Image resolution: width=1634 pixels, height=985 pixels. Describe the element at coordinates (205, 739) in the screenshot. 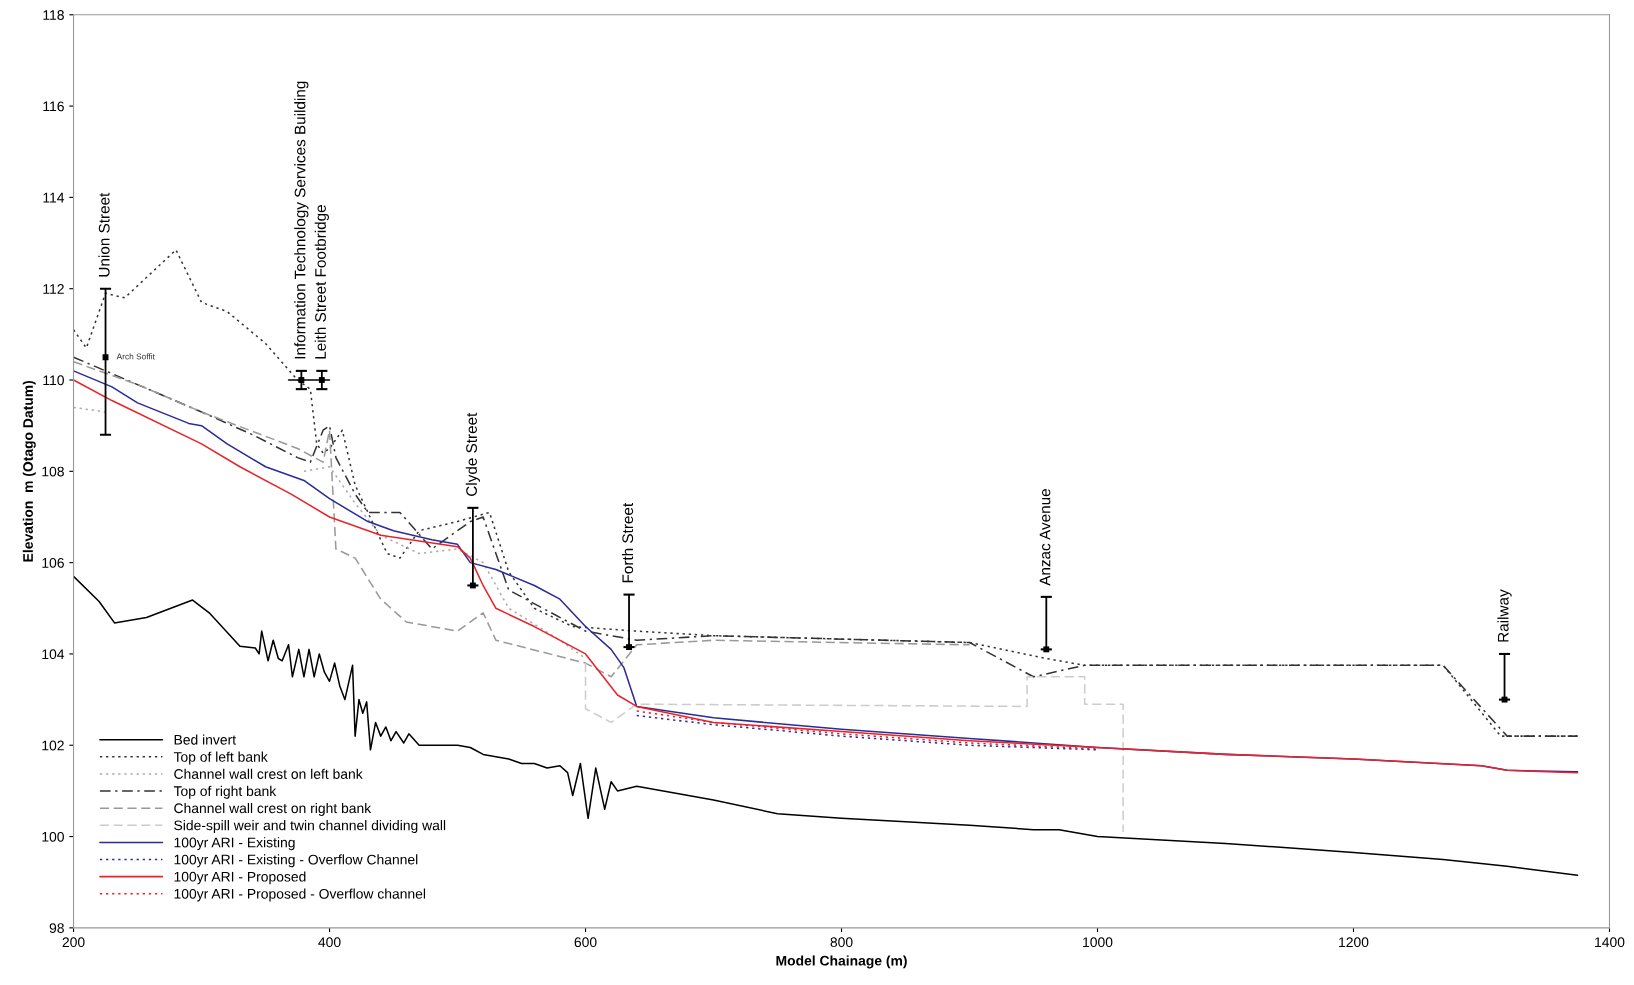

I see `legend-label: Bed invert` at that location.